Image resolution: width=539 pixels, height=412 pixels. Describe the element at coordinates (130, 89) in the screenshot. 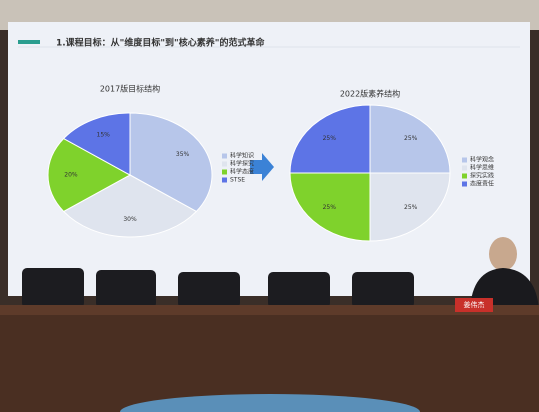

I see `chart-title: 2017版目标结构` at that location.